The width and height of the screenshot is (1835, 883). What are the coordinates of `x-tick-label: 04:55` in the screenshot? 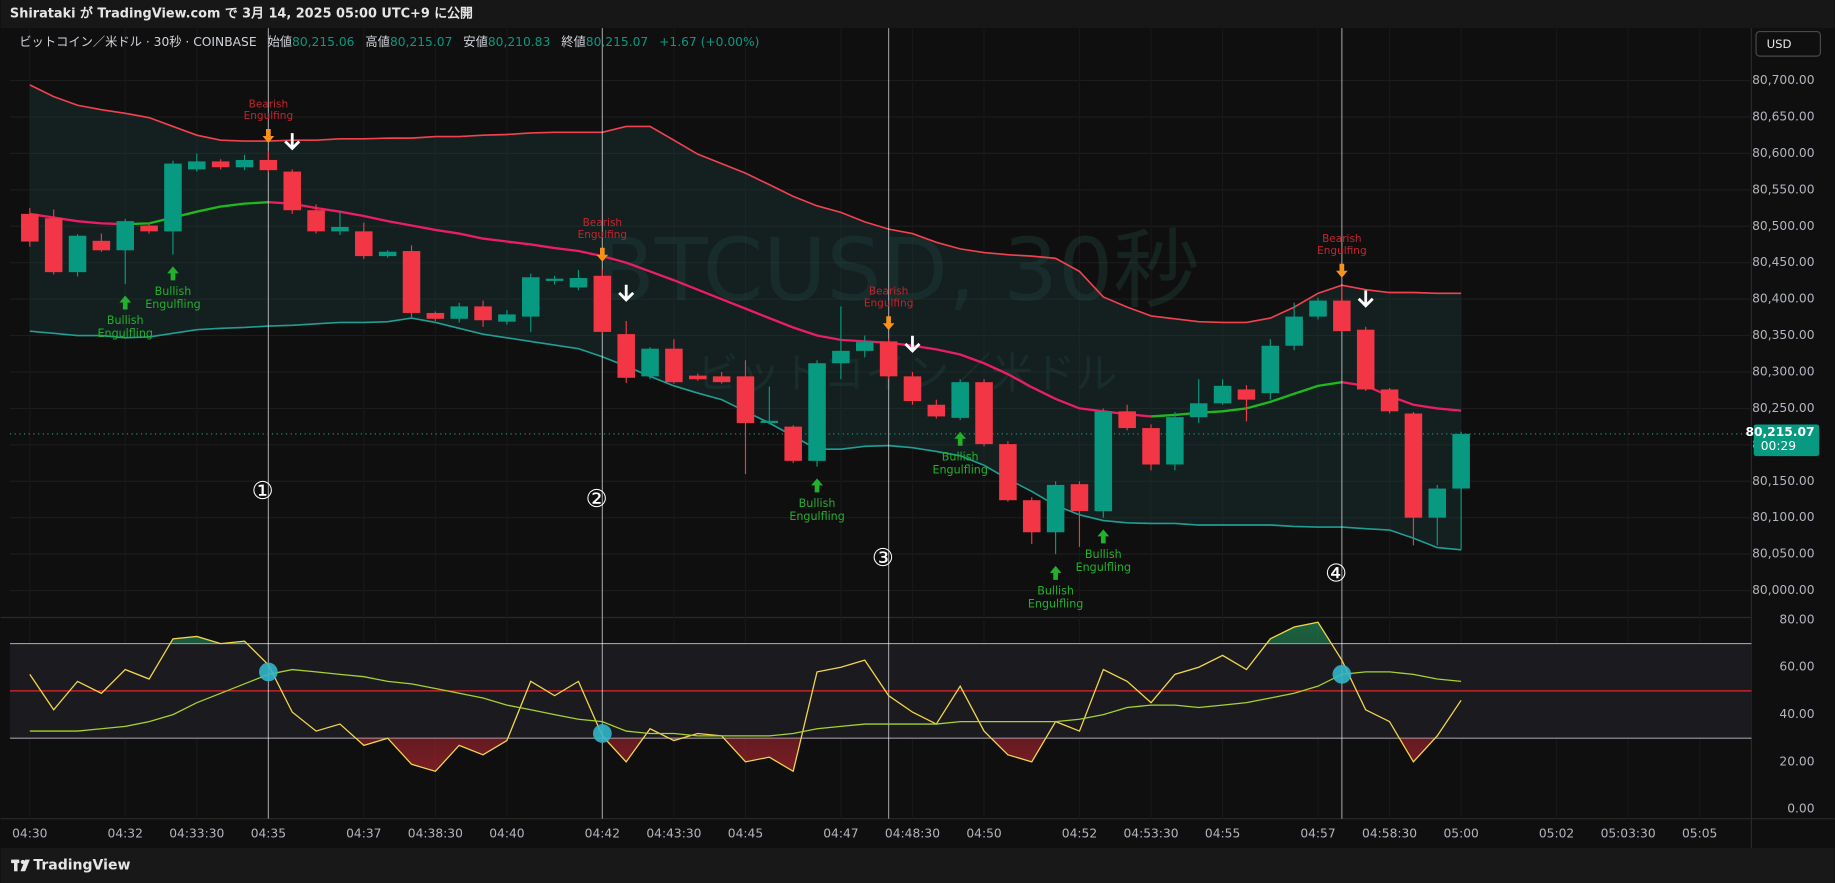 It's located at (1222, 833).